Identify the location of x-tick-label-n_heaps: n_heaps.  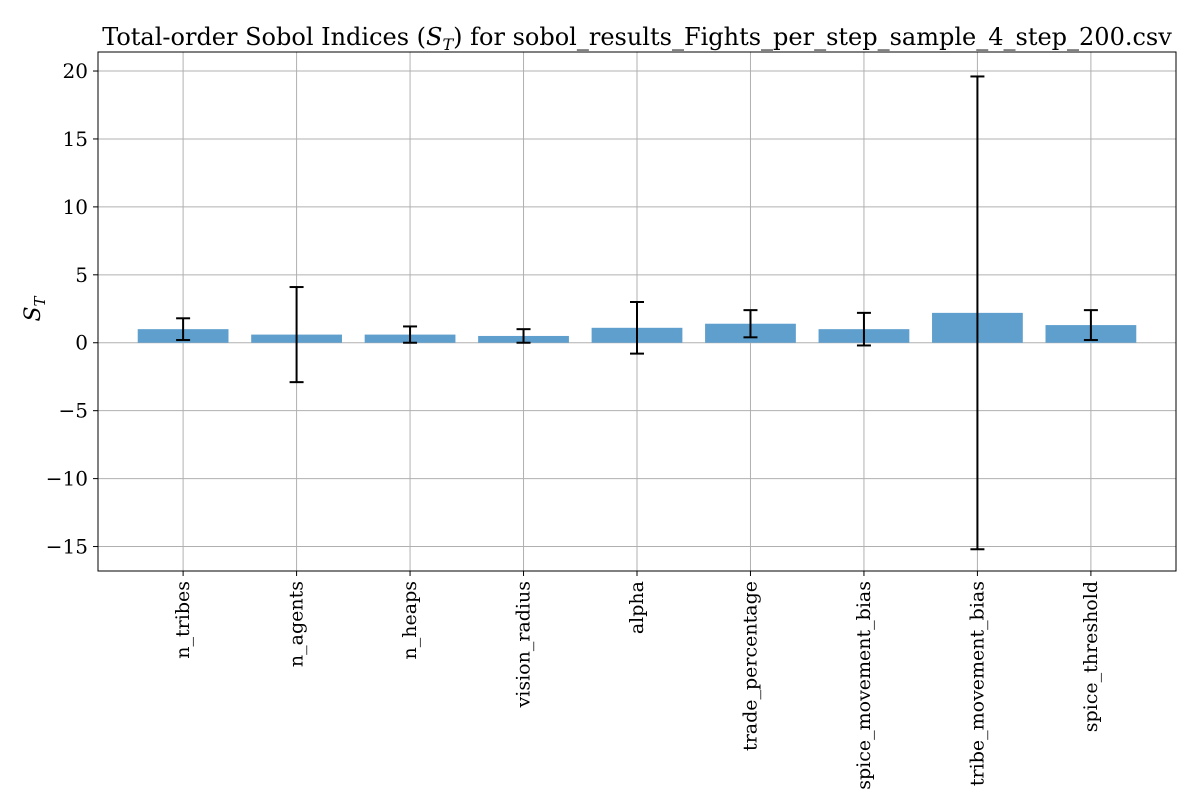
(410, 620).